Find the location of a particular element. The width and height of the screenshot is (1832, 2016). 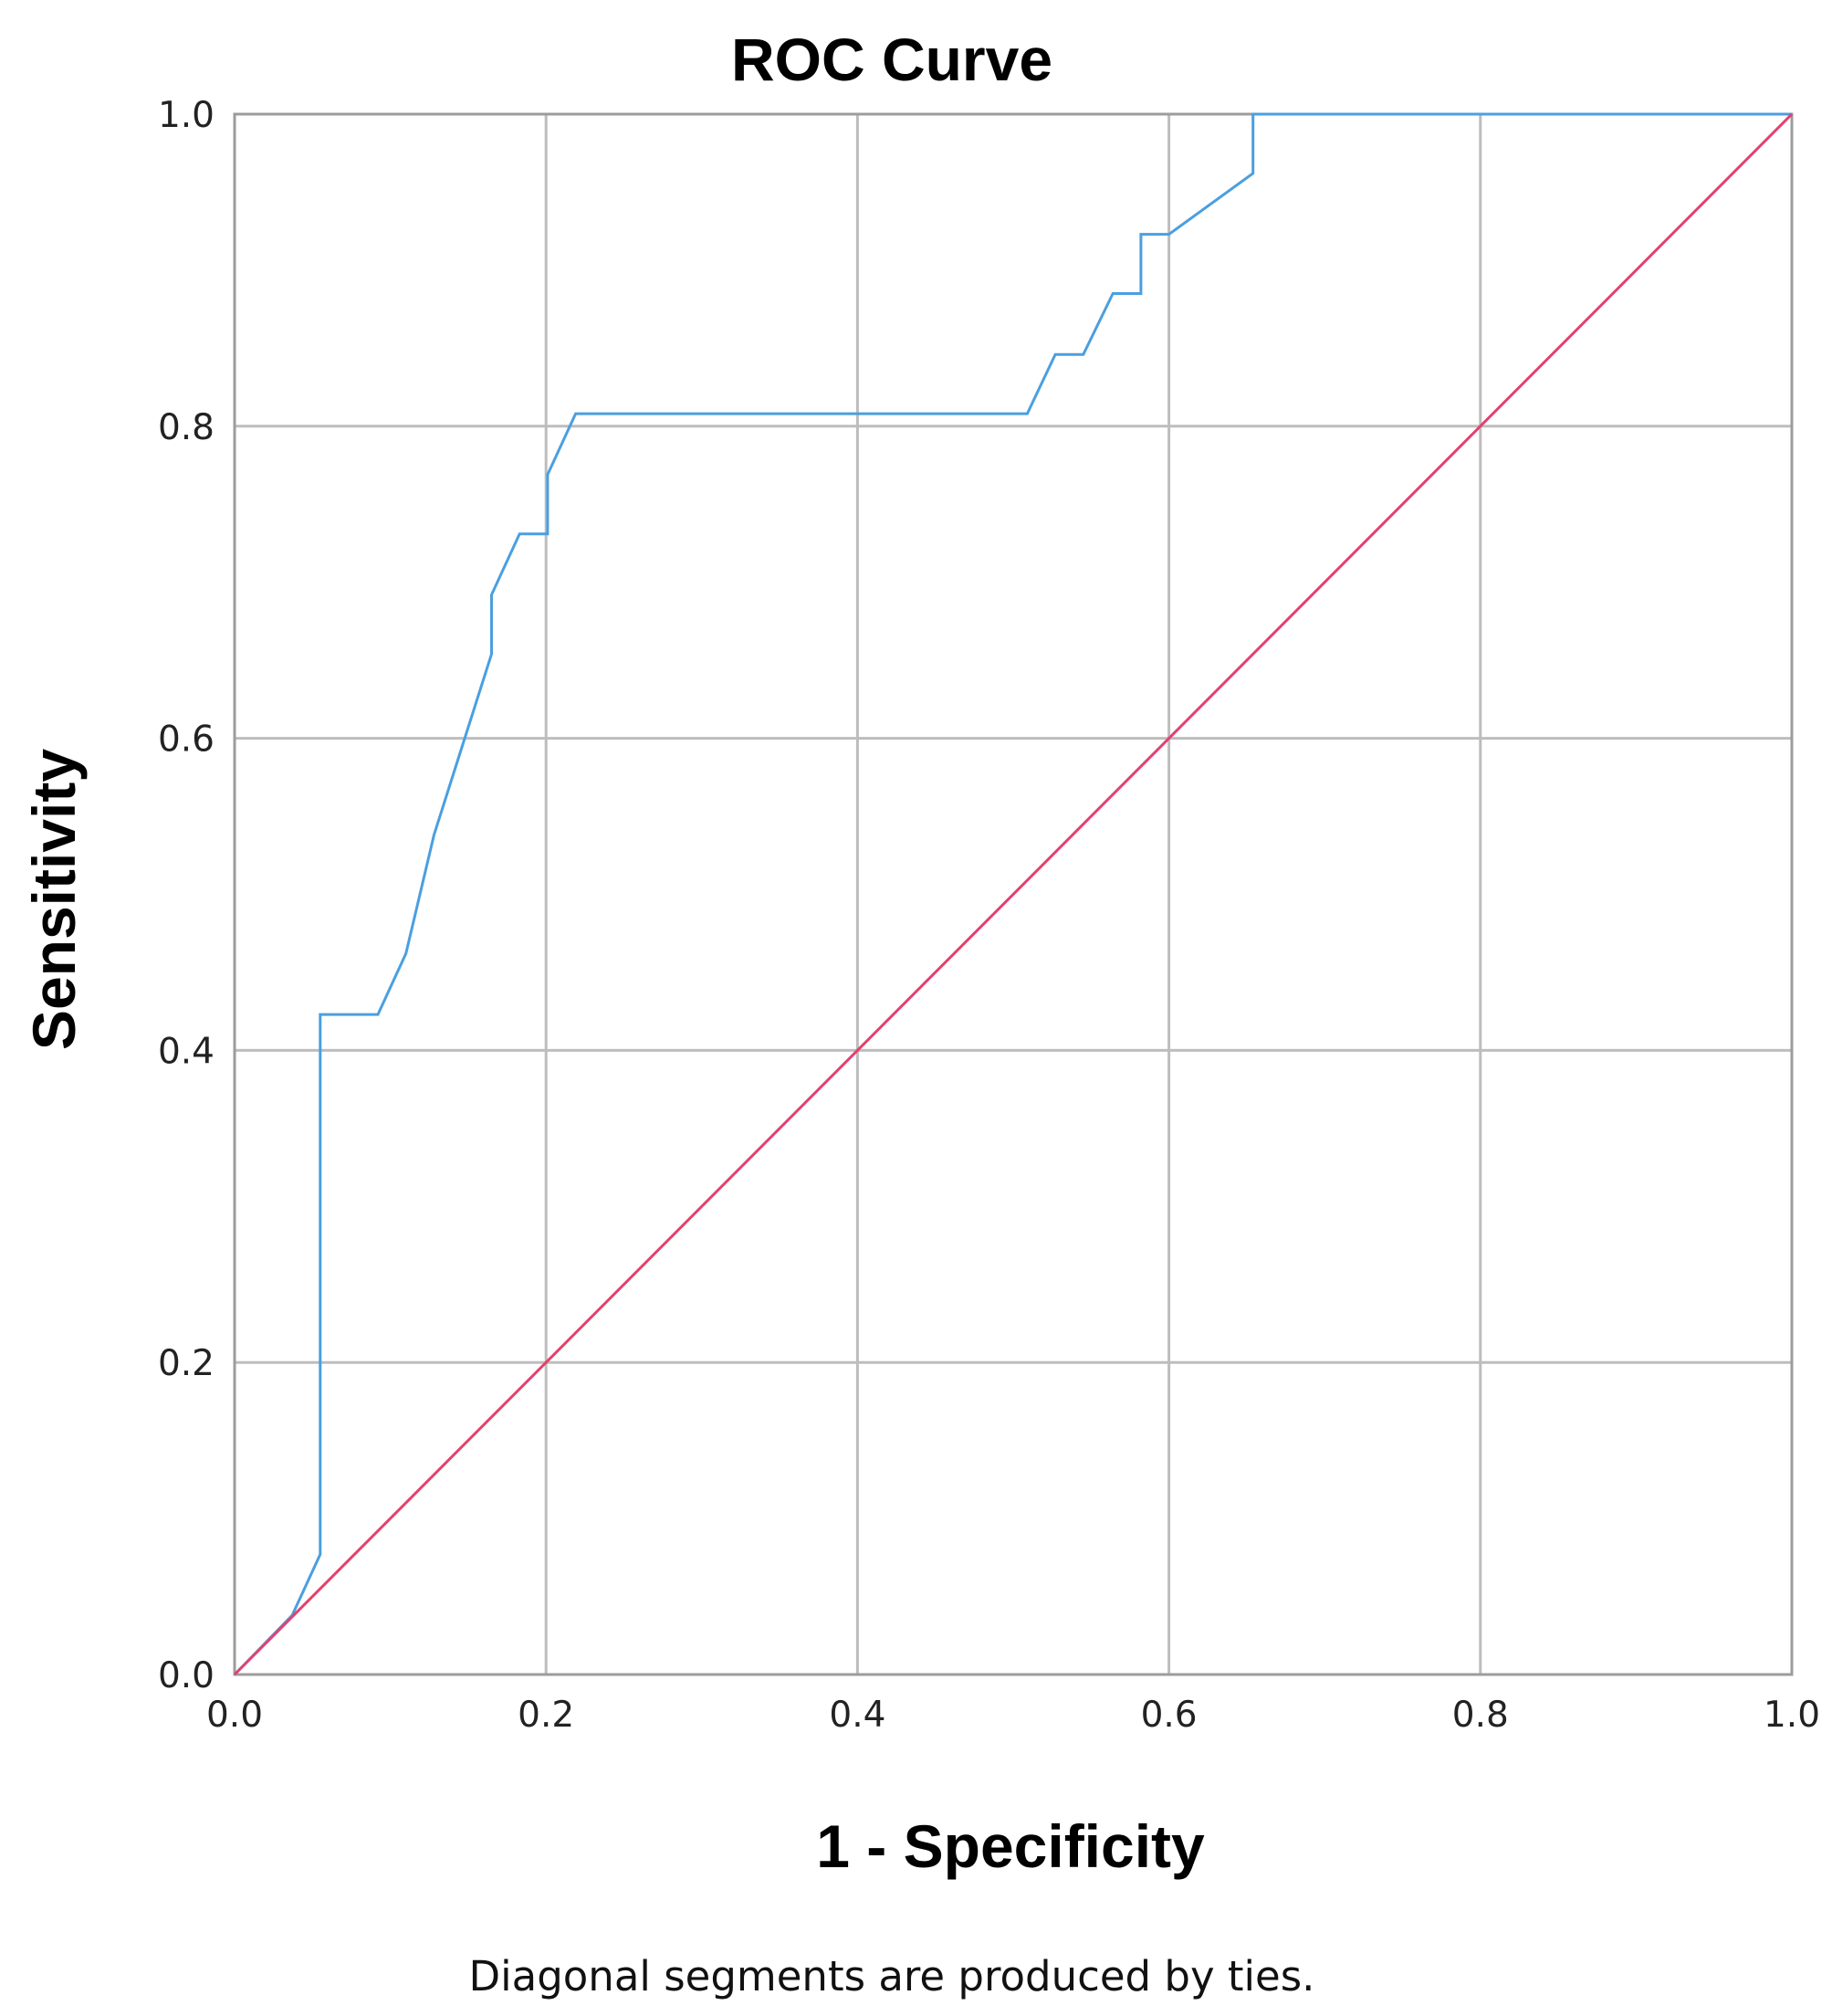

y-tick-label: 0.6 is located at coordinates (186, 740).